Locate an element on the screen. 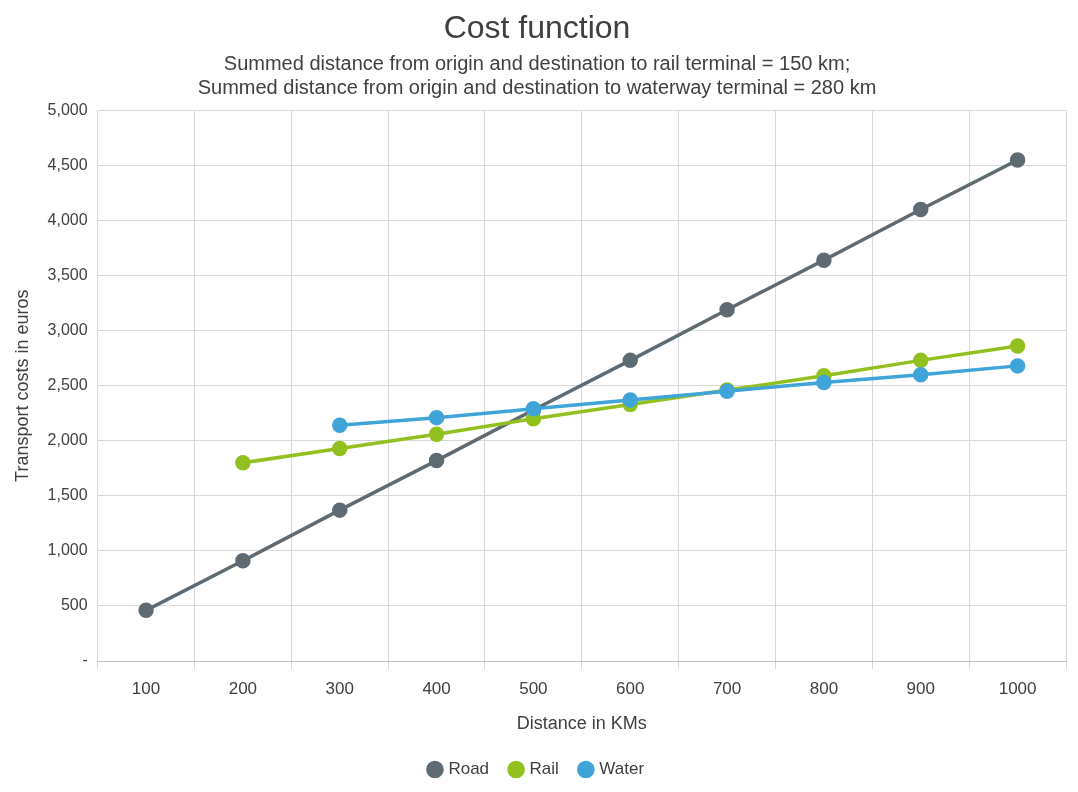 This screenshot has height=792, width=1078. legend-label: Water is located at coordinates (622, 769).